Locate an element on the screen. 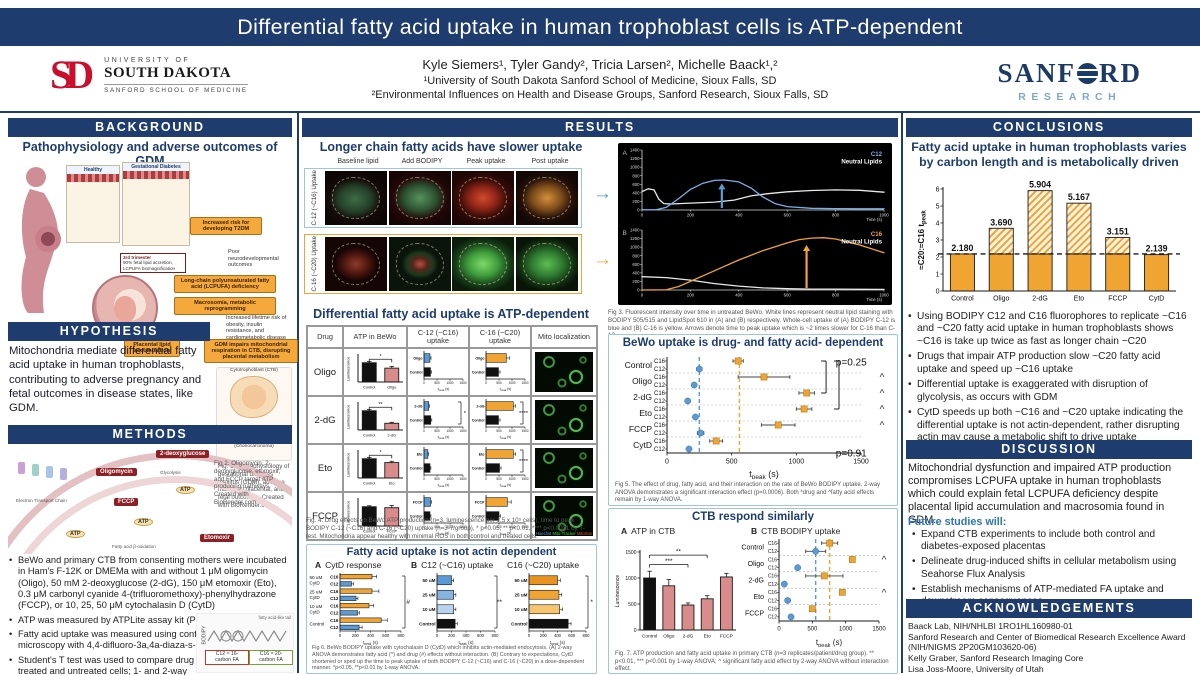 The width and height of the screenshot is (1200, 675). mito-legend-mitosox: MitoSox is located at coordinates (584, 533).